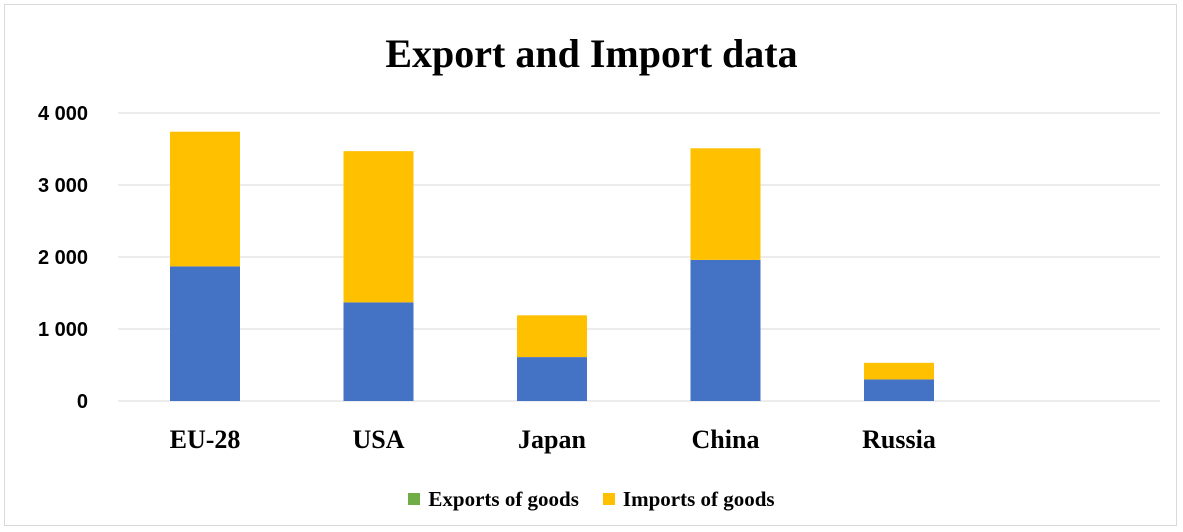 The height and width of the screenshot is (532, 1183). What do you see at coordinates (899, 371) in the screenshot?
I see `bar-imports-russia` at bounding box center [899, 371].